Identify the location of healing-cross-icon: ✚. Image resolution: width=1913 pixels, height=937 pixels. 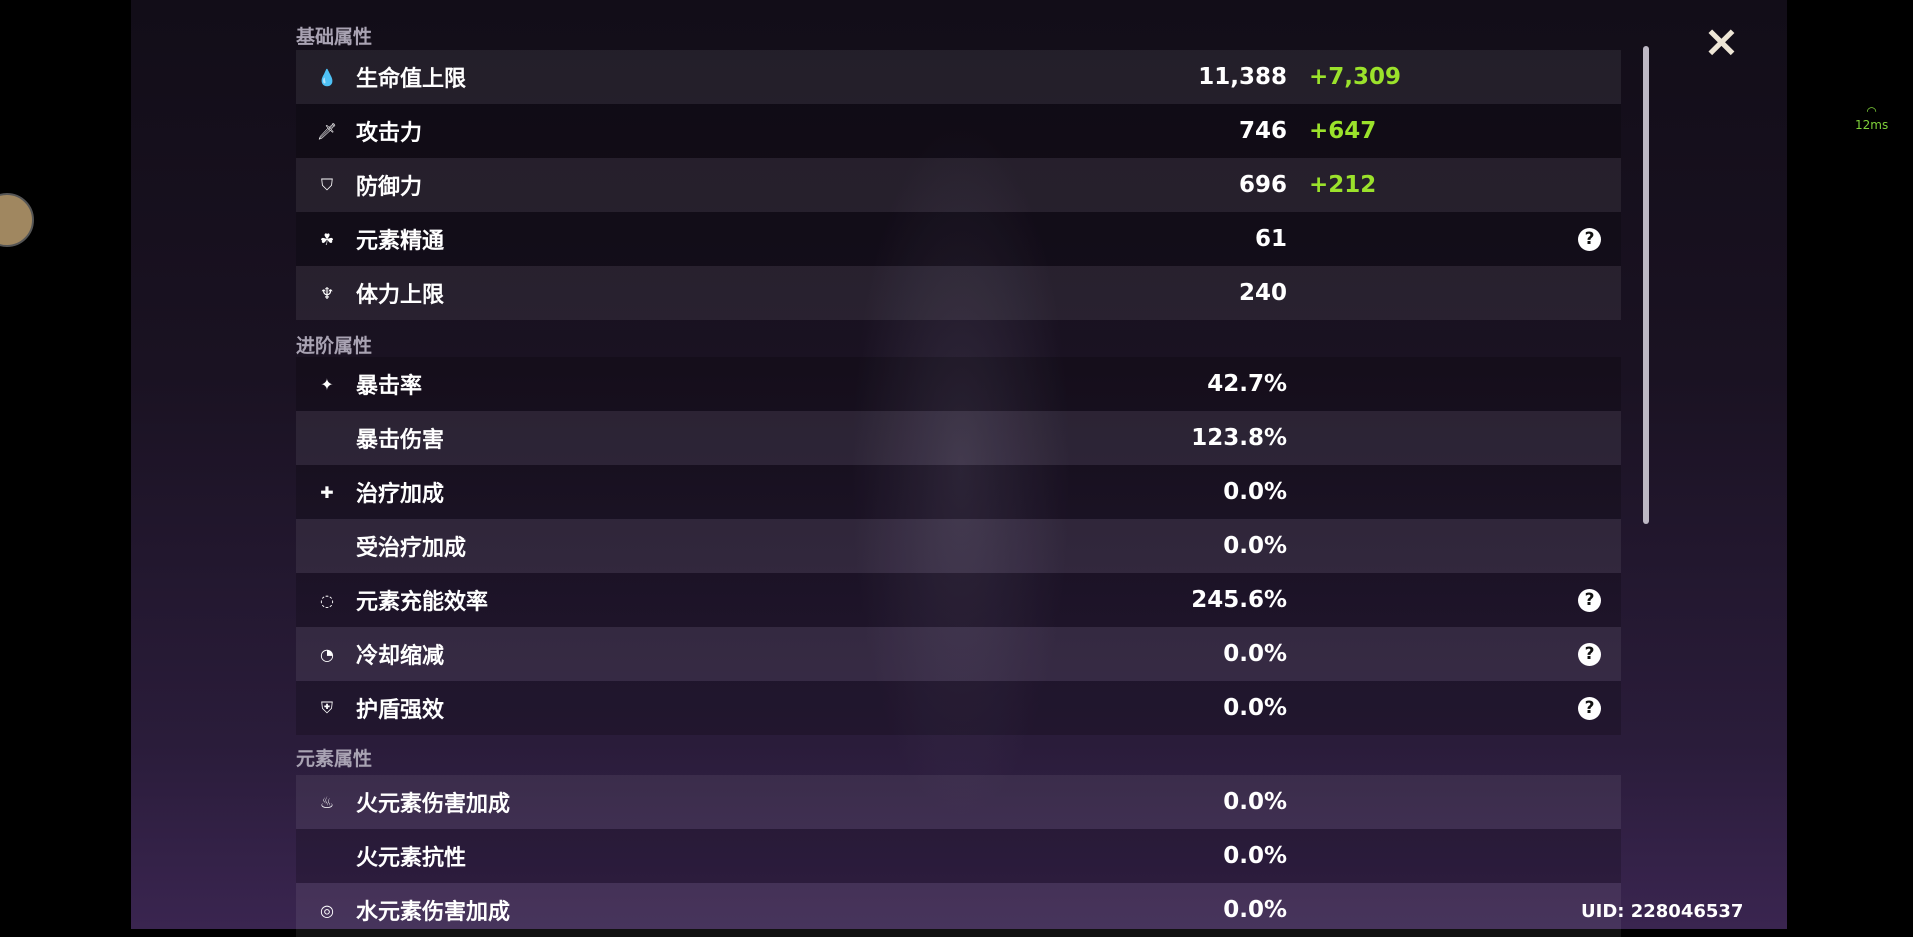
(327, 492).